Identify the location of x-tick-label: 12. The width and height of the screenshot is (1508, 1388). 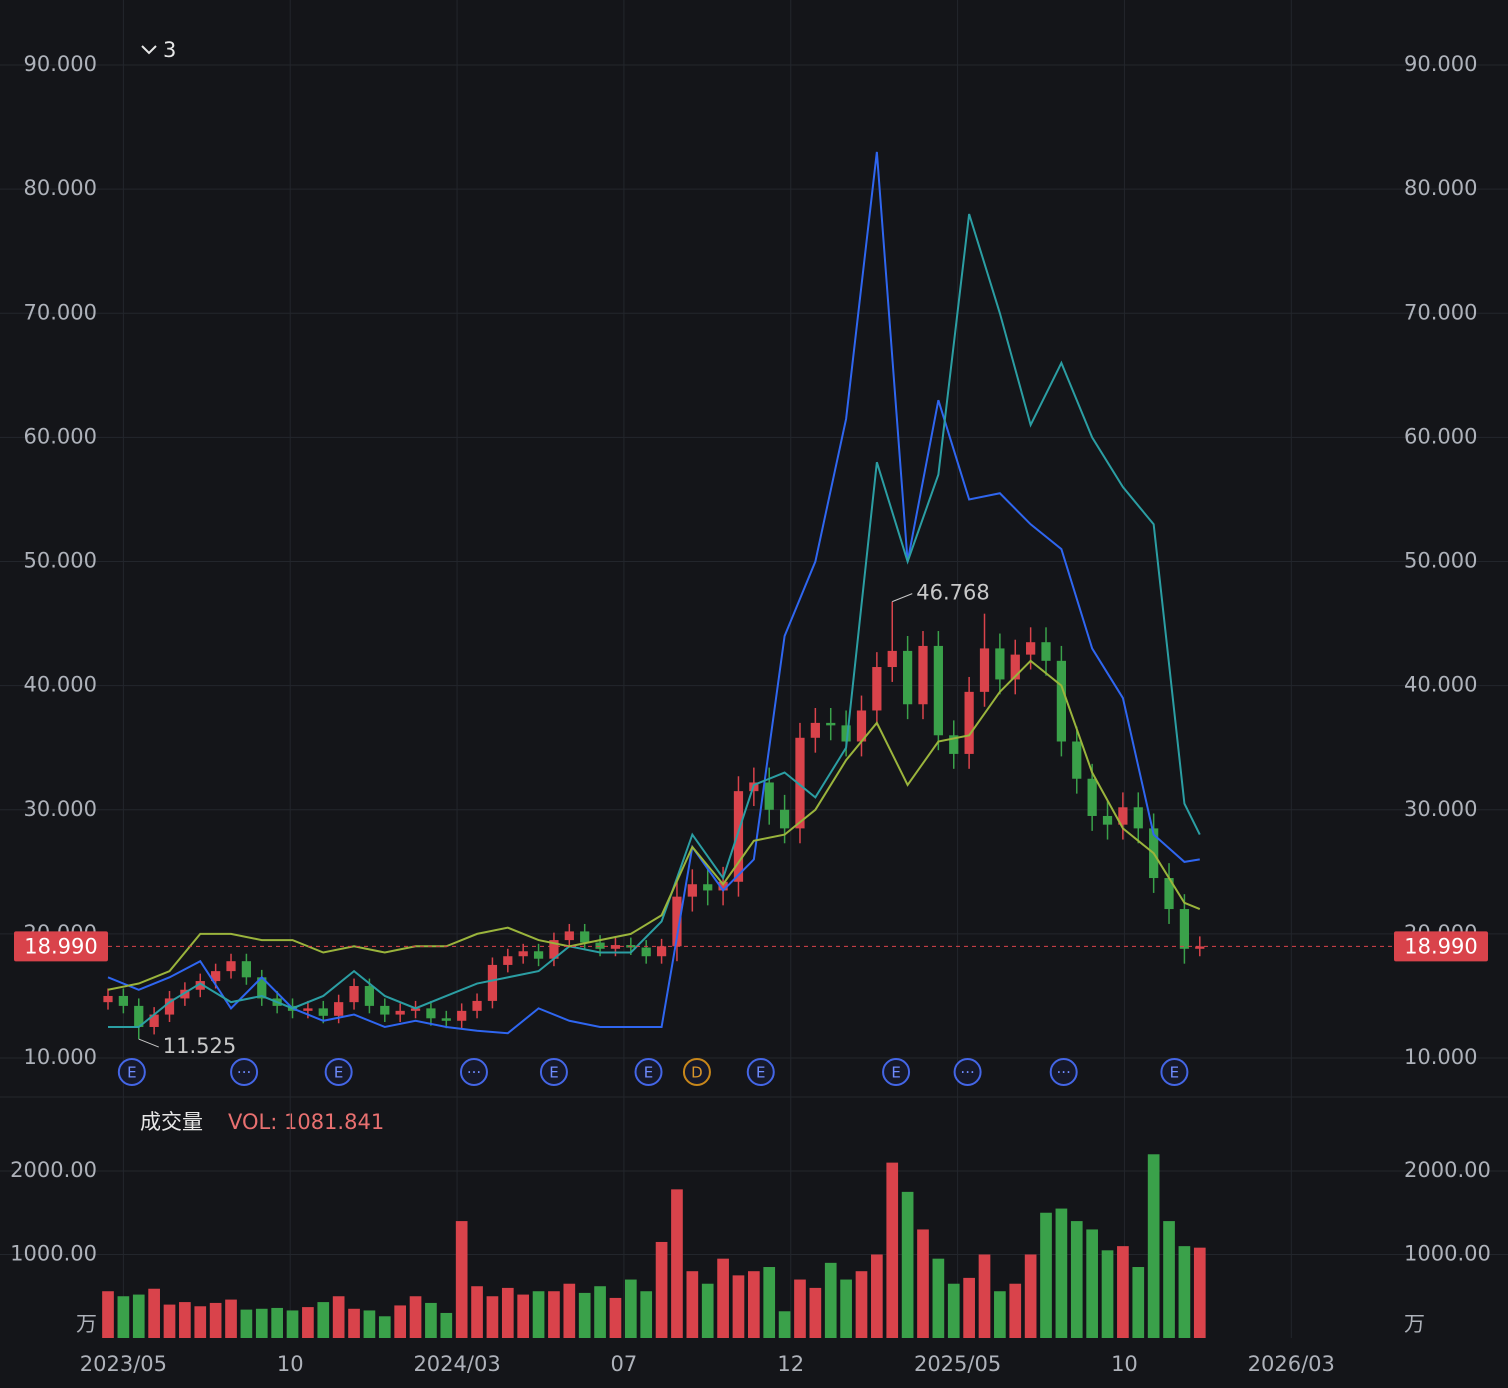
(790, 1364).